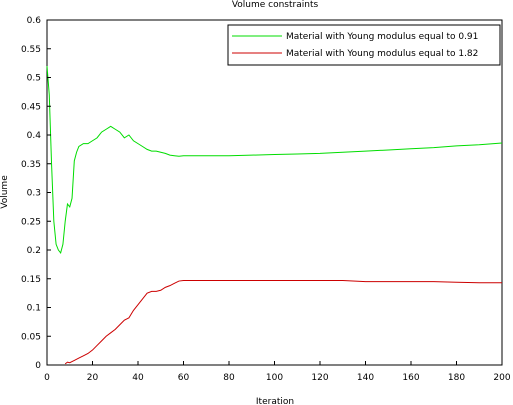  What do you see at coordinates (38, 366) in the screenshot?
I see `y-tick-label: 0` at bounding box center [38, 366].